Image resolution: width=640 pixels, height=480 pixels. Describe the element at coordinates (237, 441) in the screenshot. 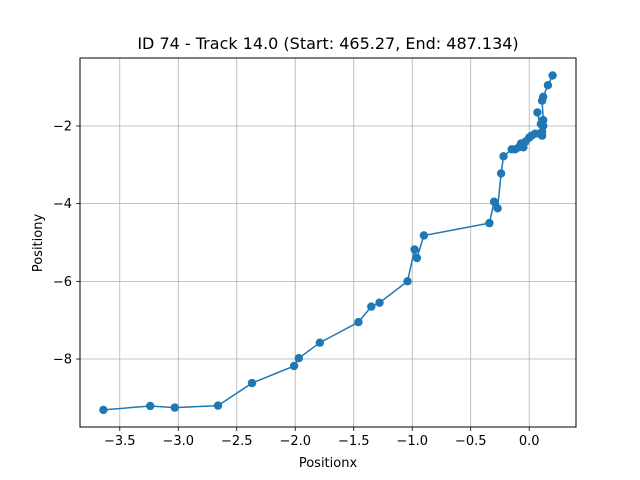

I see `x-tick-label: −2.5` at that location.